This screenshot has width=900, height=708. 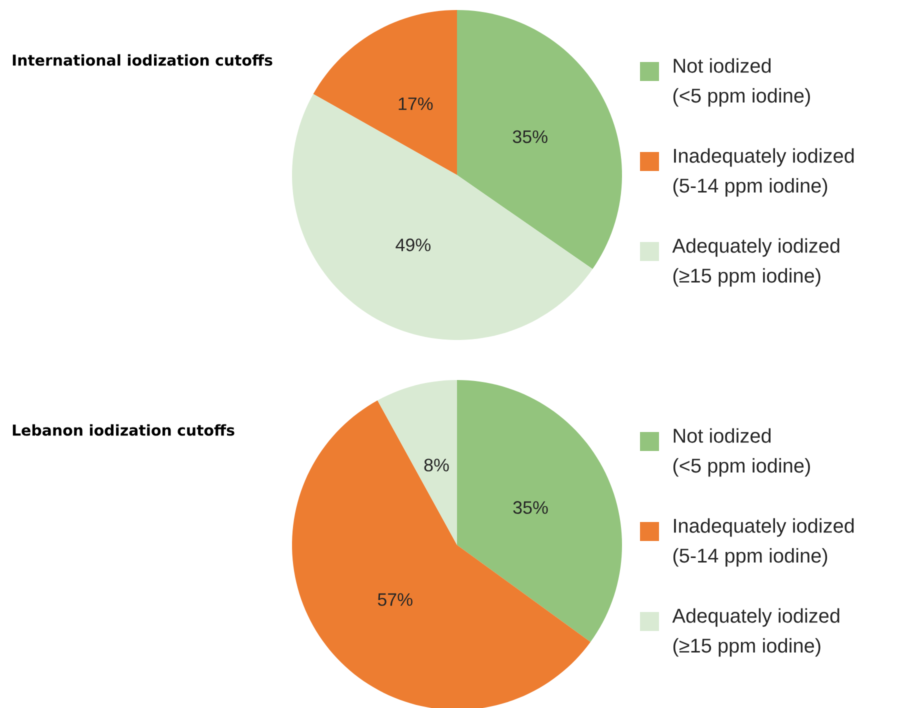 What do you see at coordinates (413, 245) in the screenshot?
I see `data-label: 49%` at bounding box center [413, 245].